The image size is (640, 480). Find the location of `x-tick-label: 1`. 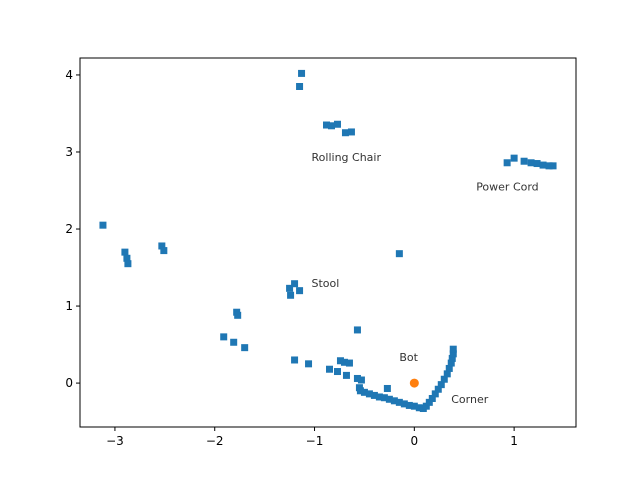

x-tick-label: 1 is located at coordinates (514, 441).